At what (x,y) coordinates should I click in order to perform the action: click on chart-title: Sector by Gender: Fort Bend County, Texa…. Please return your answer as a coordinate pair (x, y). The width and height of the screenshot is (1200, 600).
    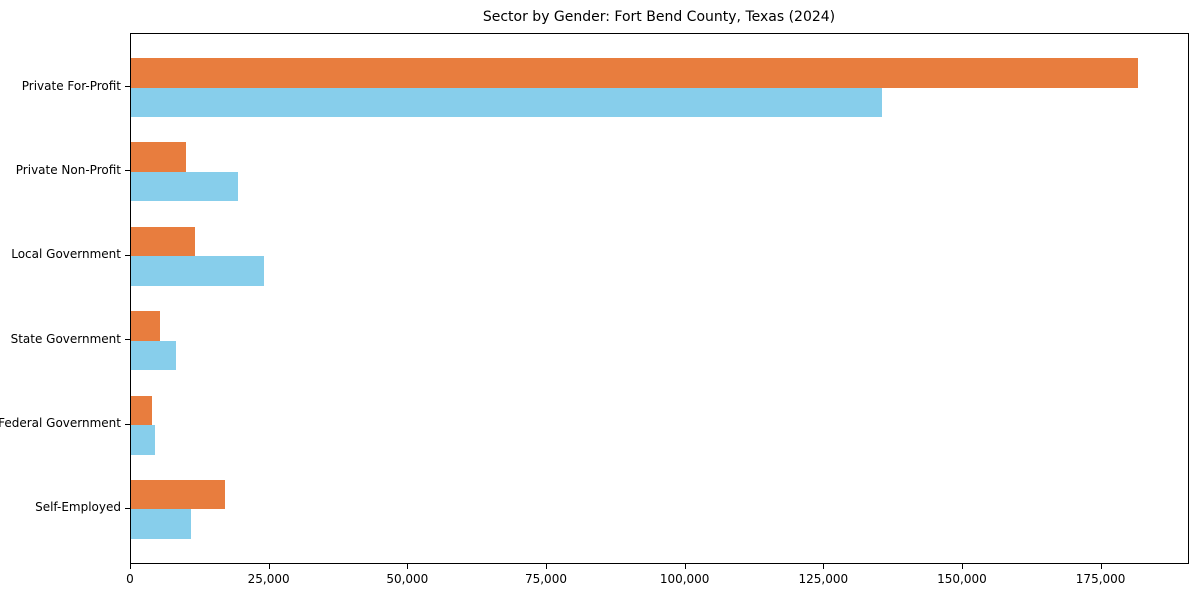
    Looking at the image, I should click on (659, 17).